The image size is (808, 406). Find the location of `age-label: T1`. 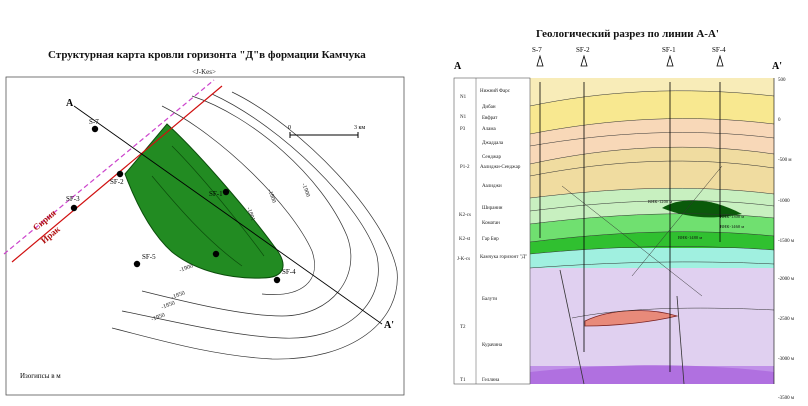

age-label: T1 is located at coordinates (463, 380).